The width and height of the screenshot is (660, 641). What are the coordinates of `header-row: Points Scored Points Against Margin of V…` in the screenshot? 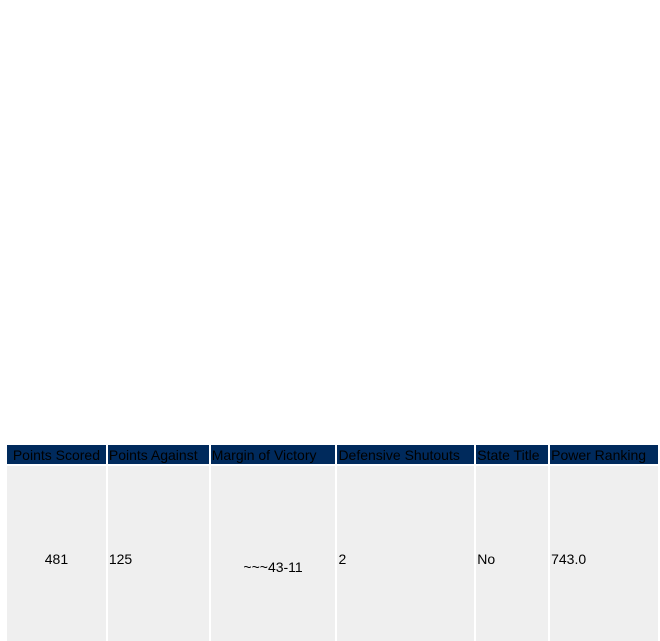 It's located at (332, 454).